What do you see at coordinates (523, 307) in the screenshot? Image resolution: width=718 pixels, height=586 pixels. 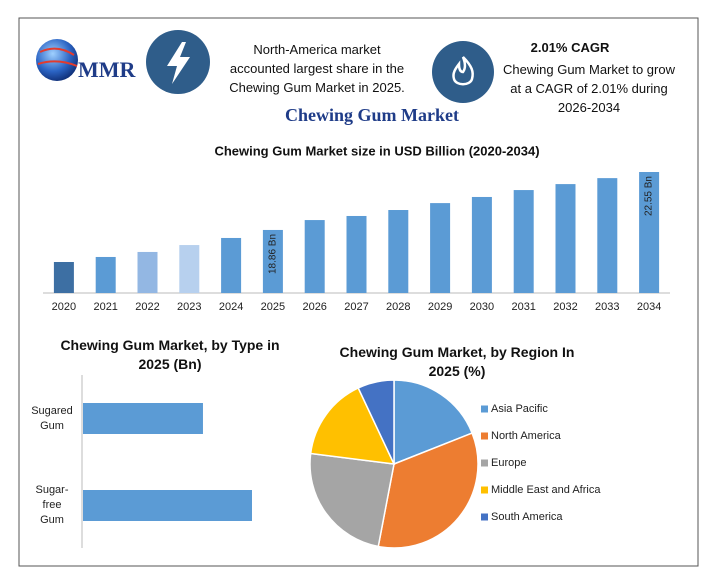 I see `x-tick-label: 2031` at bounding box center [523, 307].